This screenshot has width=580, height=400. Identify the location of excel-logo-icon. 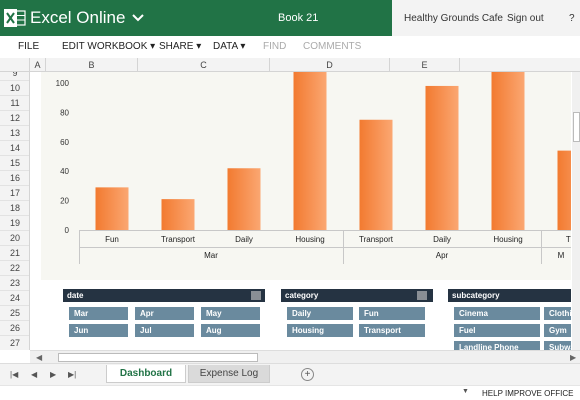
(15, 18).